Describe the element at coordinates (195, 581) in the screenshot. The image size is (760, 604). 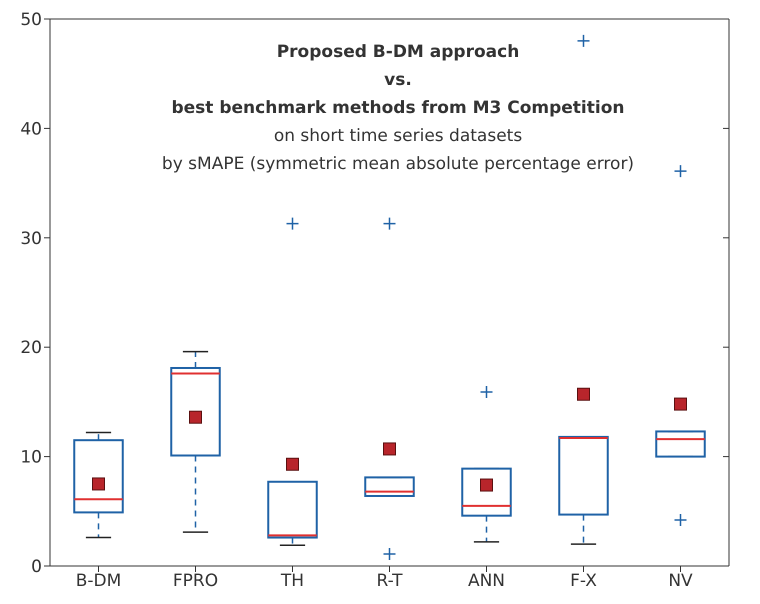
I see `x-tick-label: FPRO` at that location.